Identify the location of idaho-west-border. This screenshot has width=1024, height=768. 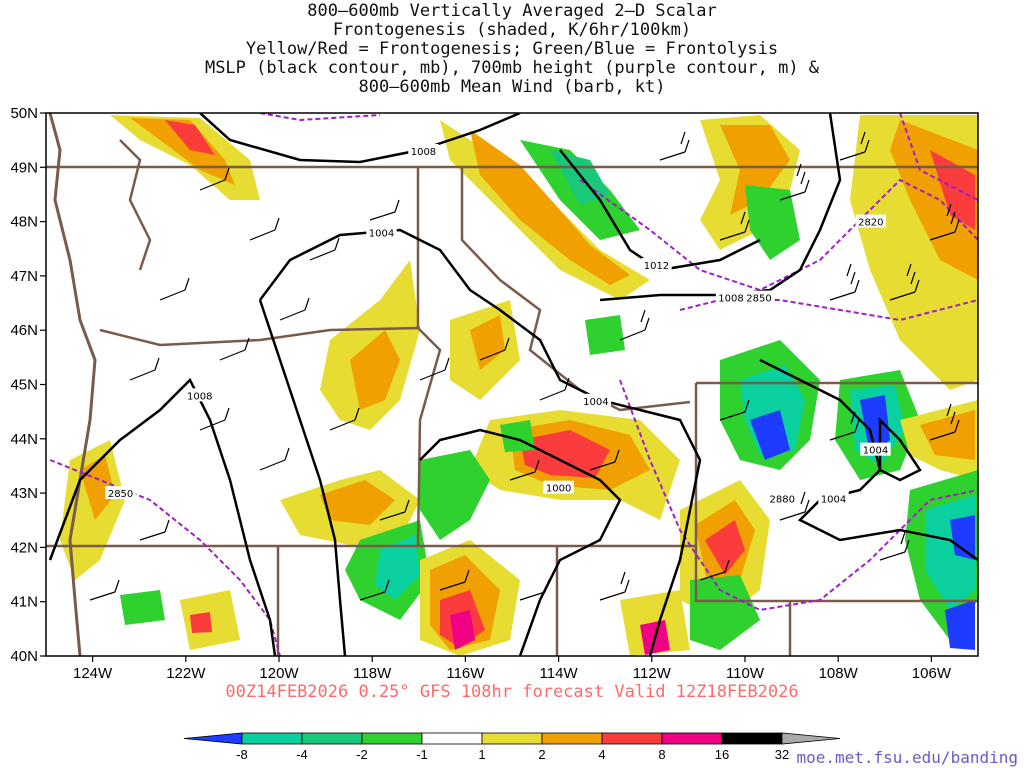
(429, 357).